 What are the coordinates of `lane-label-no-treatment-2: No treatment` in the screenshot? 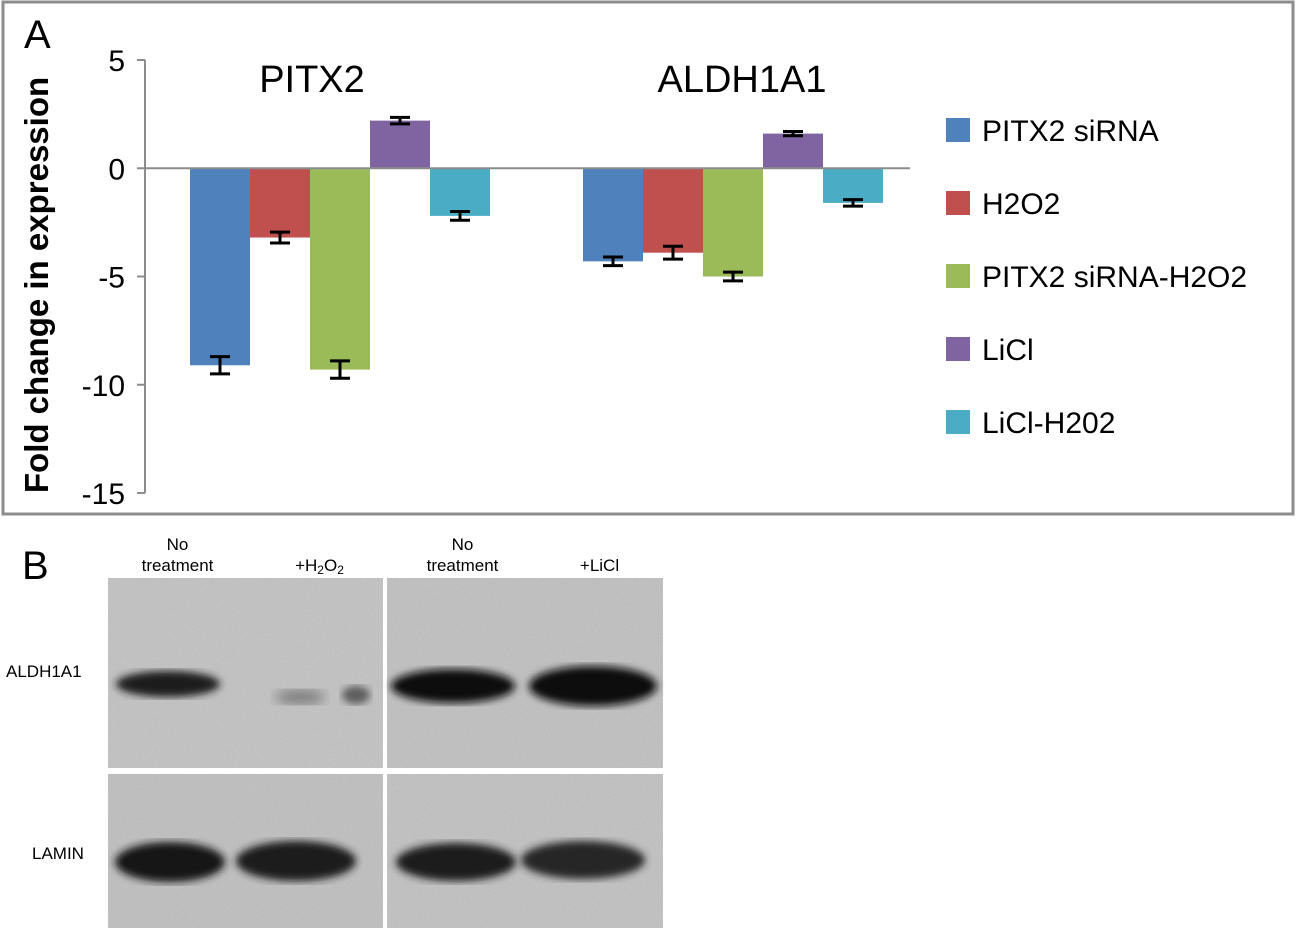 It's located at (462, 555).